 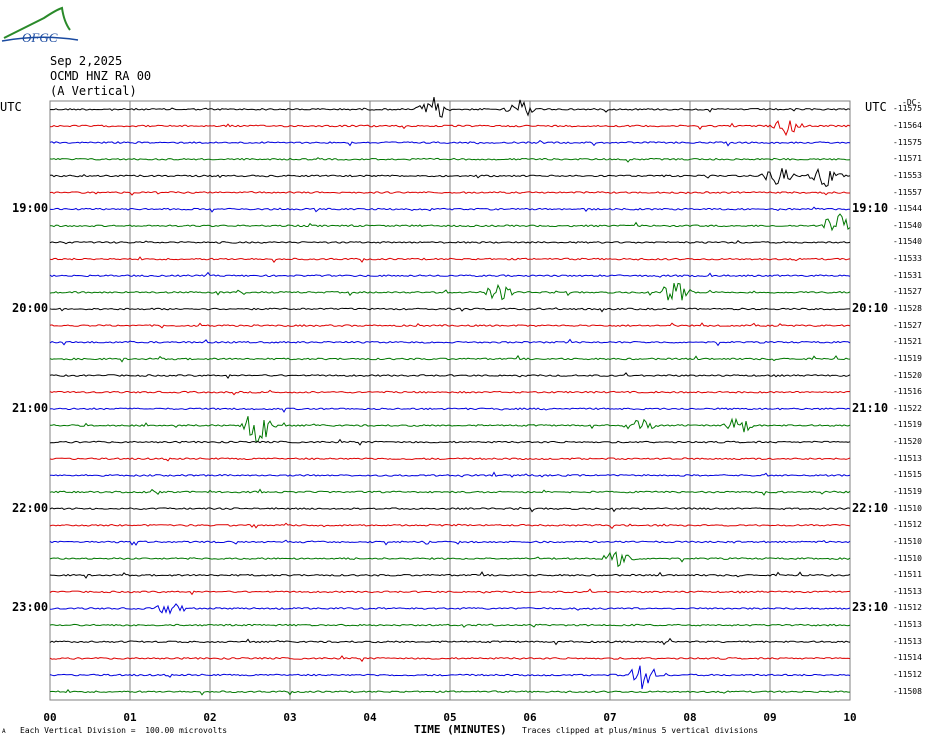 I want to click on x-tick-label: 09, so click(x=770, y=717).